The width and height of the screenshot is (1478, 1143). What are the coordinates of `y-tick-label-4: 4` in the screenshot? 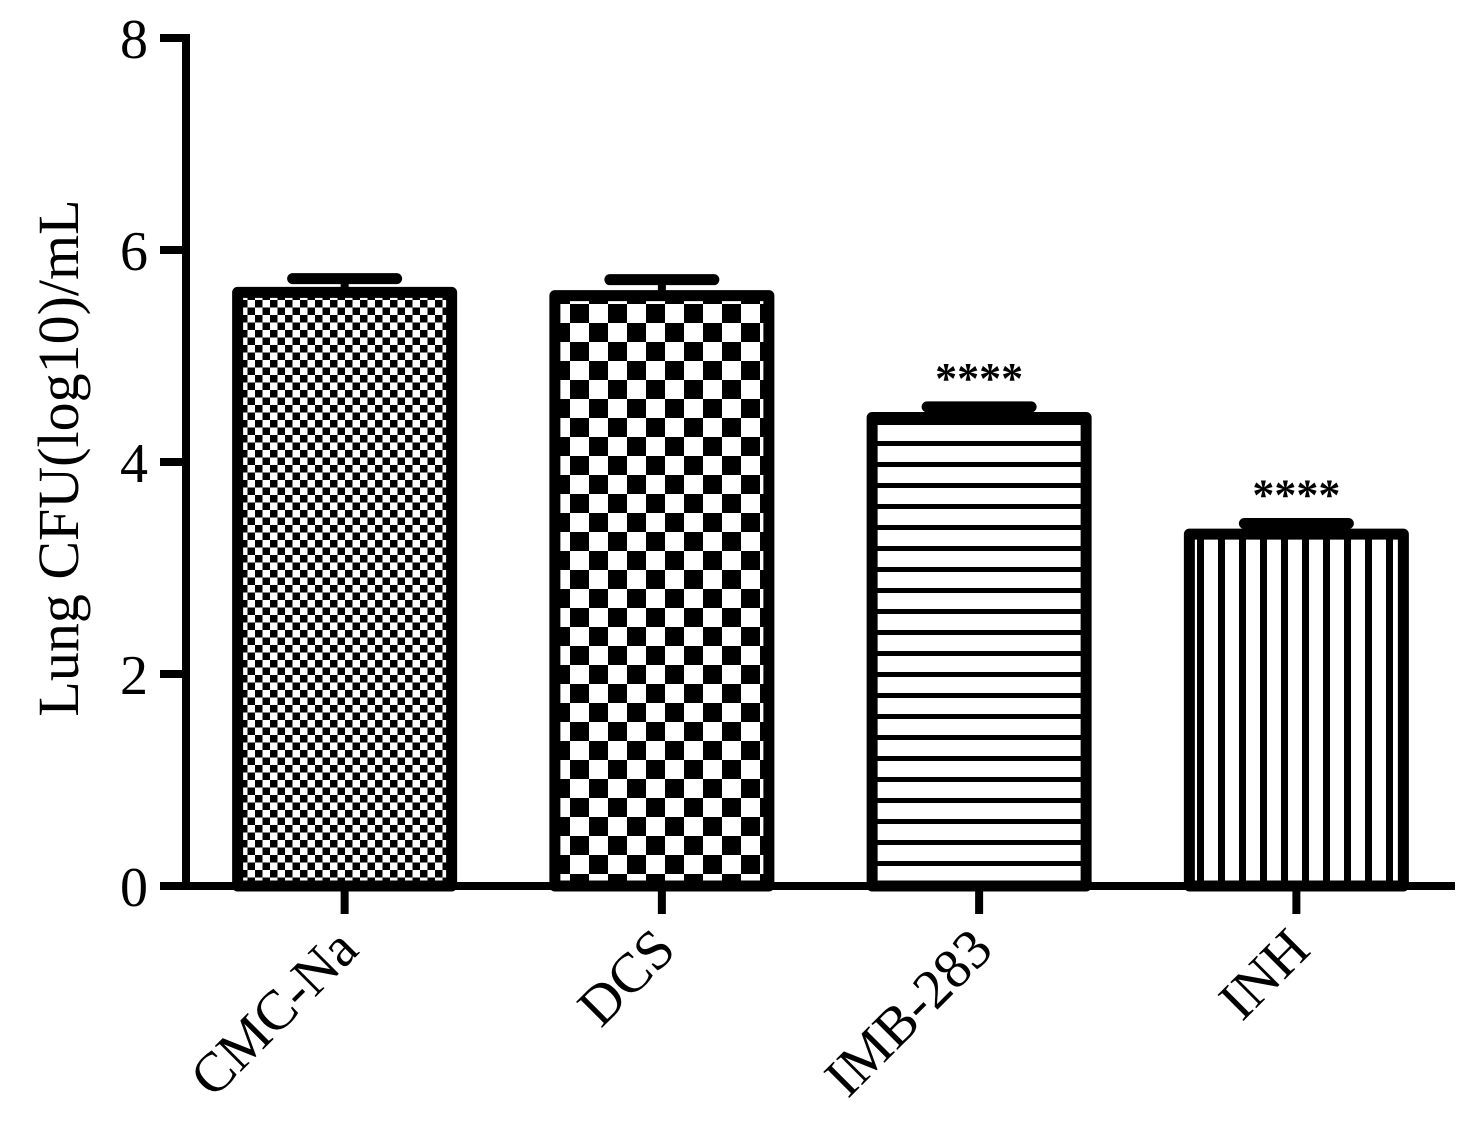 It's located at (134, 464).